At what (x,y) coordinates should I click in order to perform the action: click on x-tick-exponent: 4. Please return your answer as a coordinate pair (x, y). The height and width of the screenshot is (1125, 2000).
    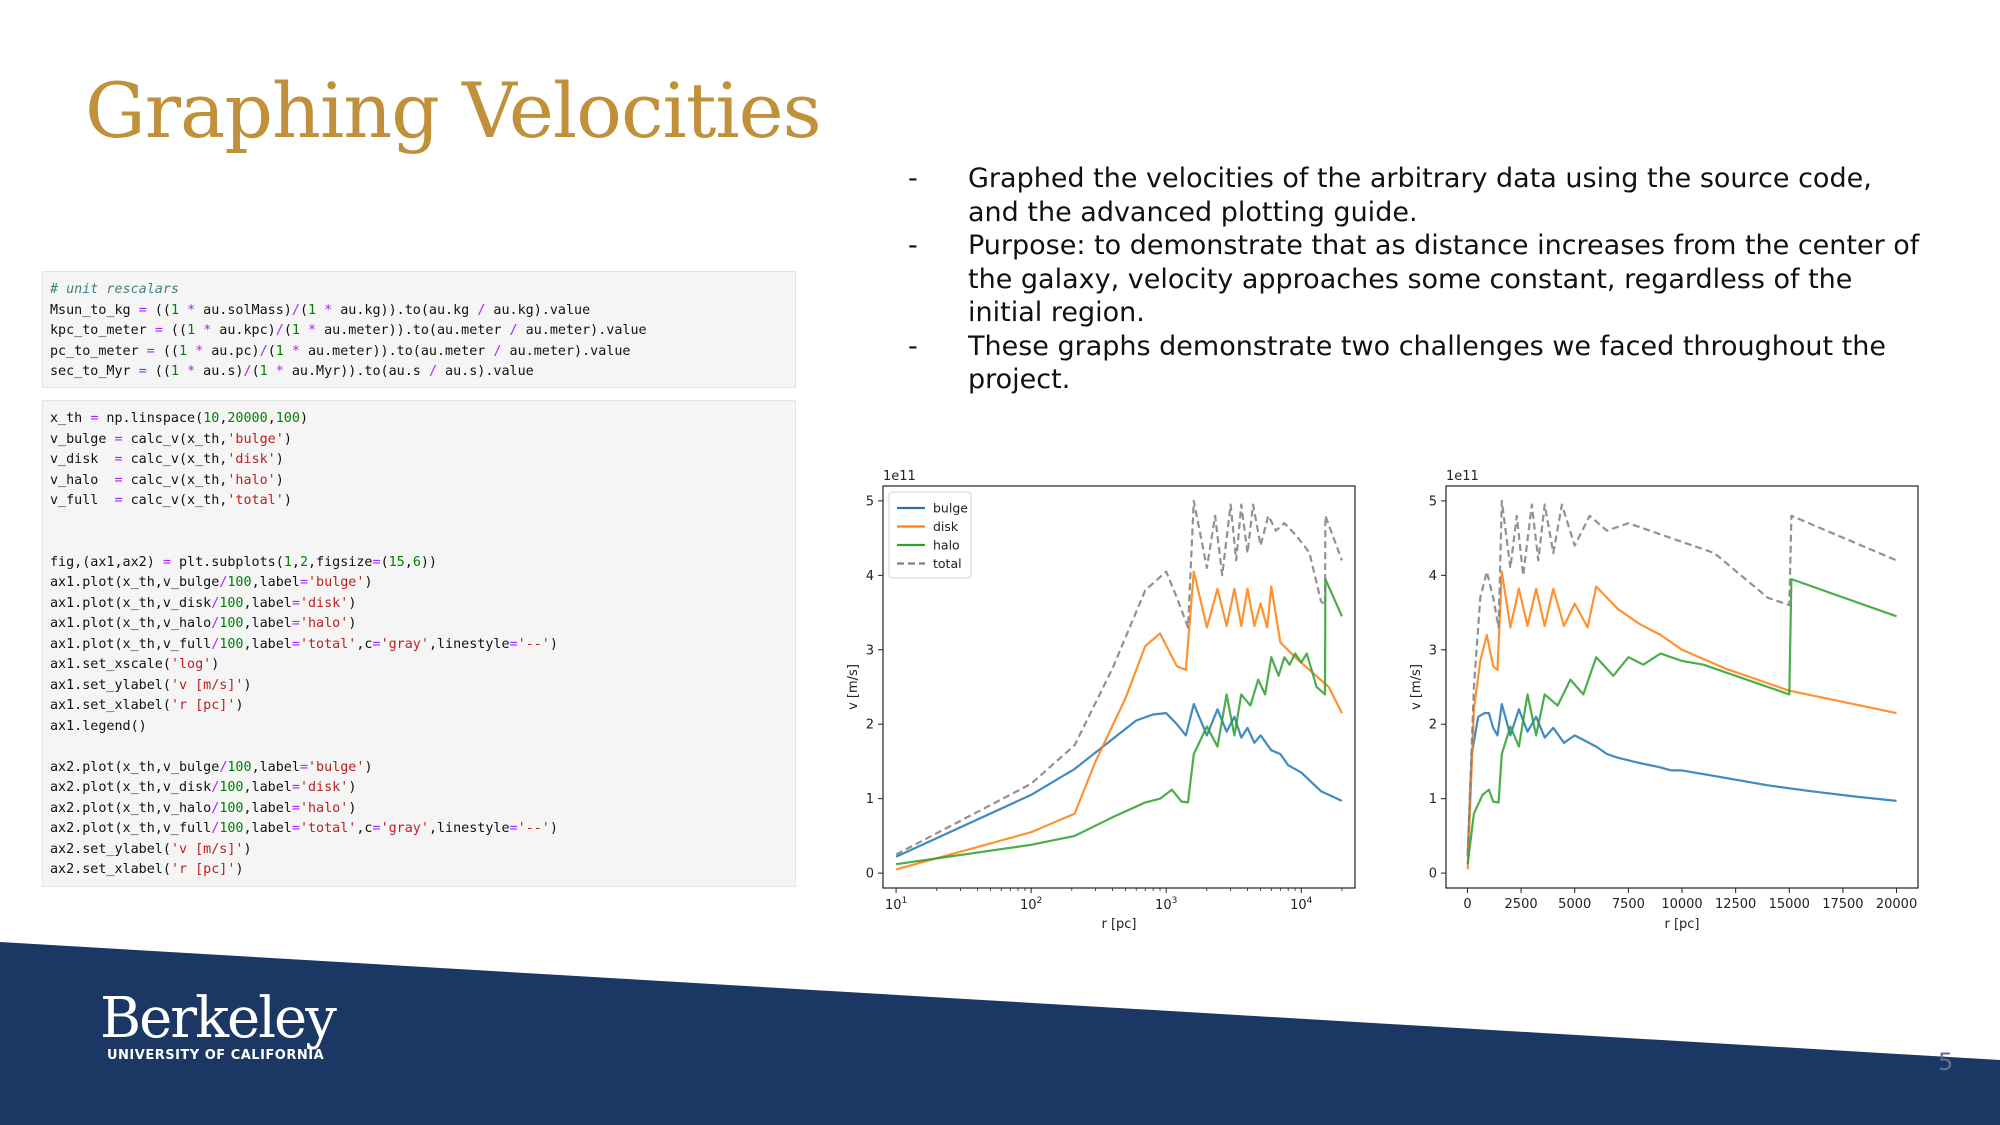
    Looking at the image, I should click on (1310, 901).